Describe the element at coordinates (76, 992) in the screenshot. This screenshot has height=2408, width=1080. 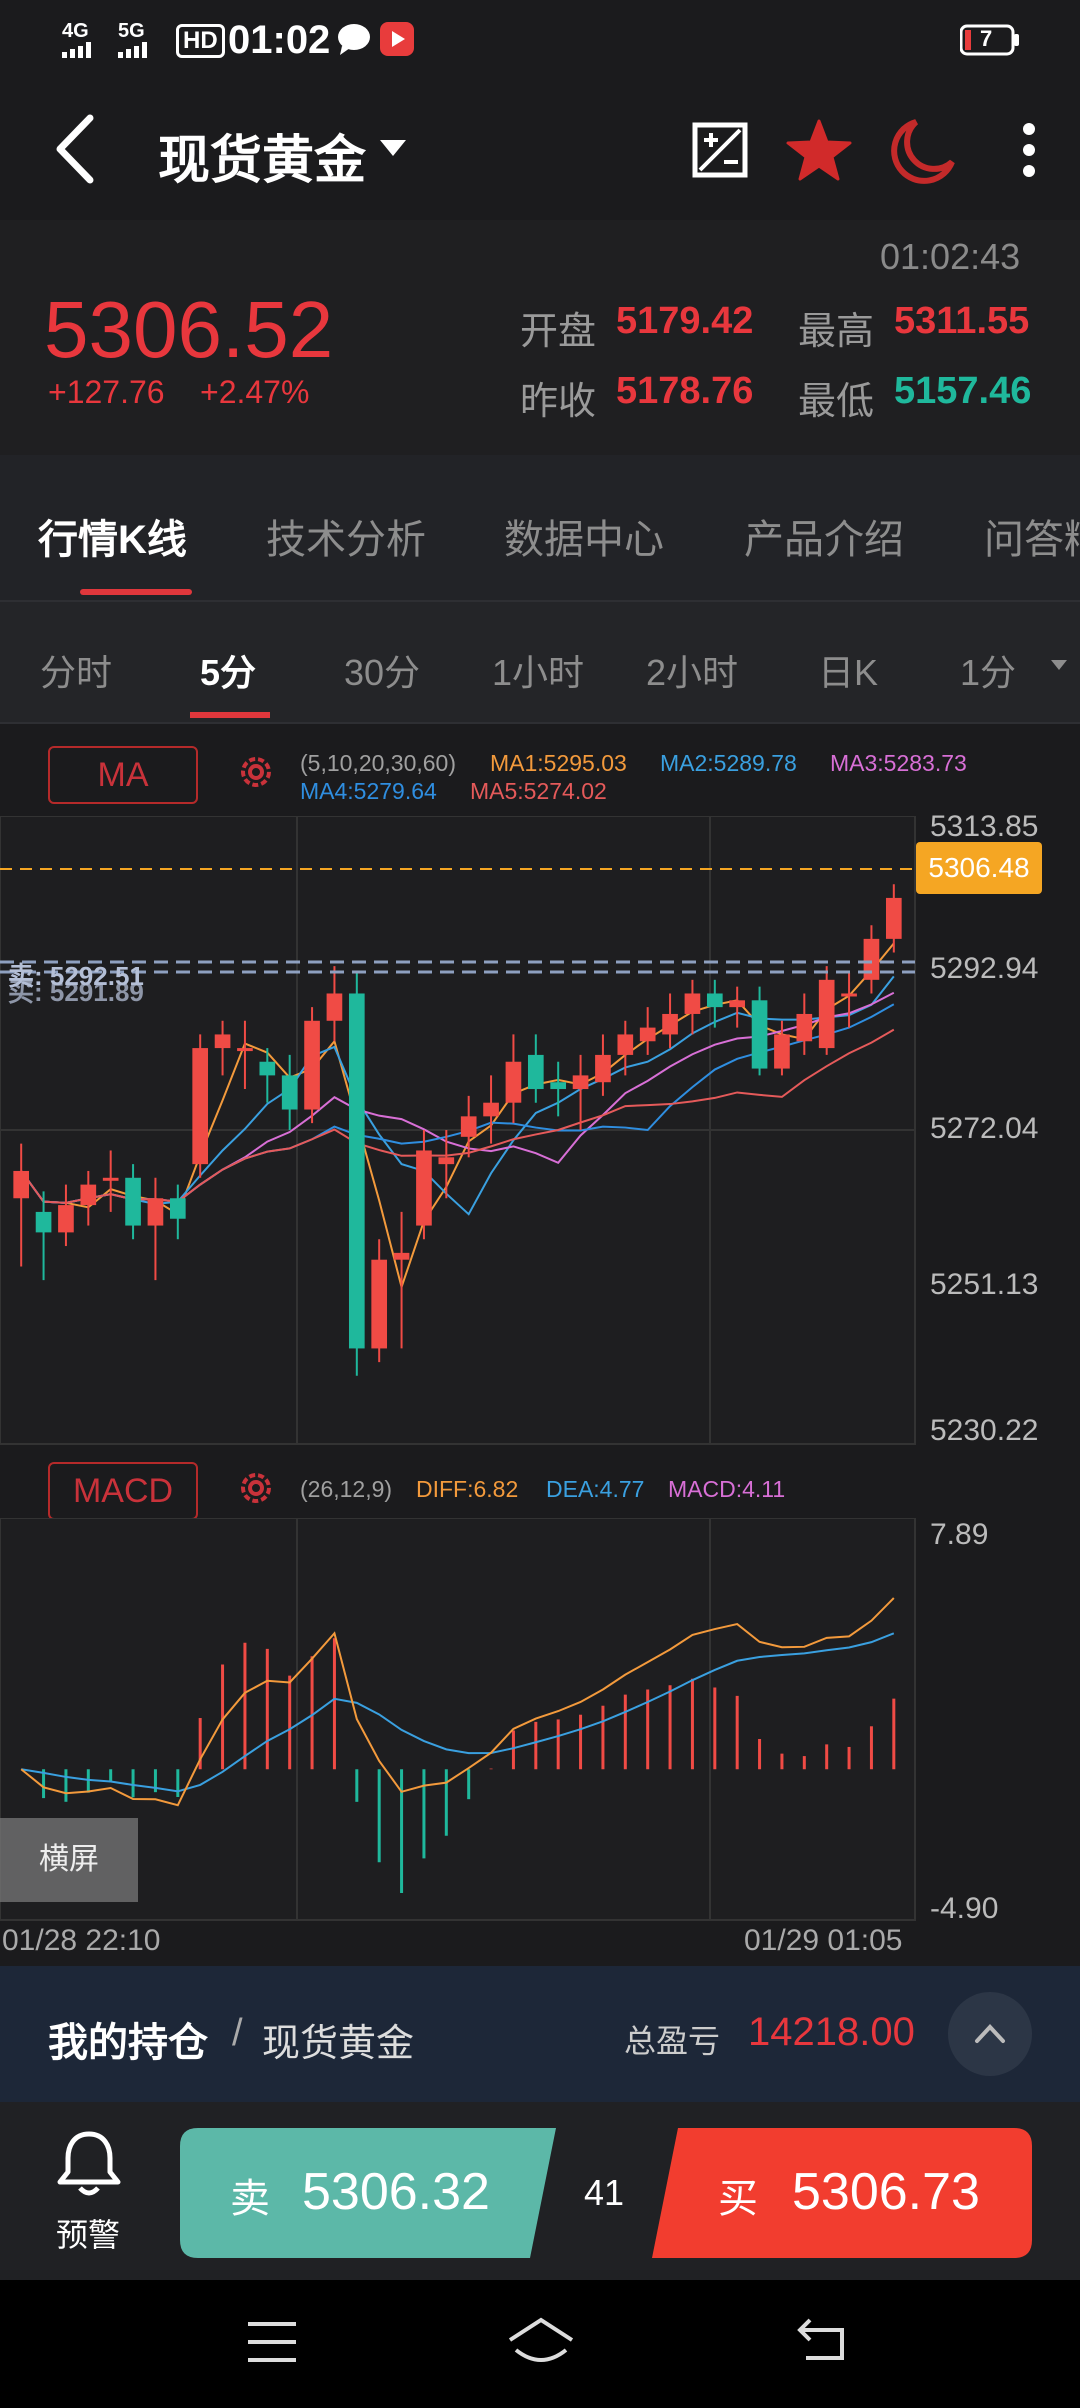
I see `buy-price-overlay: 买: 5291.89` at that location.